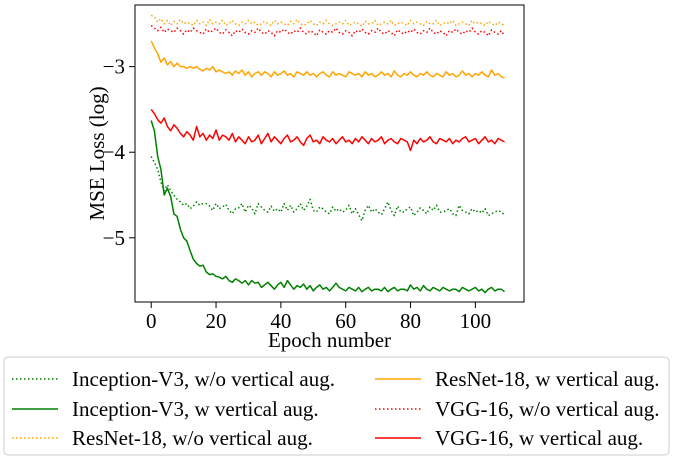 This screenshot has height=460, width=673. What do you see at coordinates (195, 409) in the screenshot?
I see `legend-label: Inception-V3, w vertical aug.` at bounding box center [195, 409].